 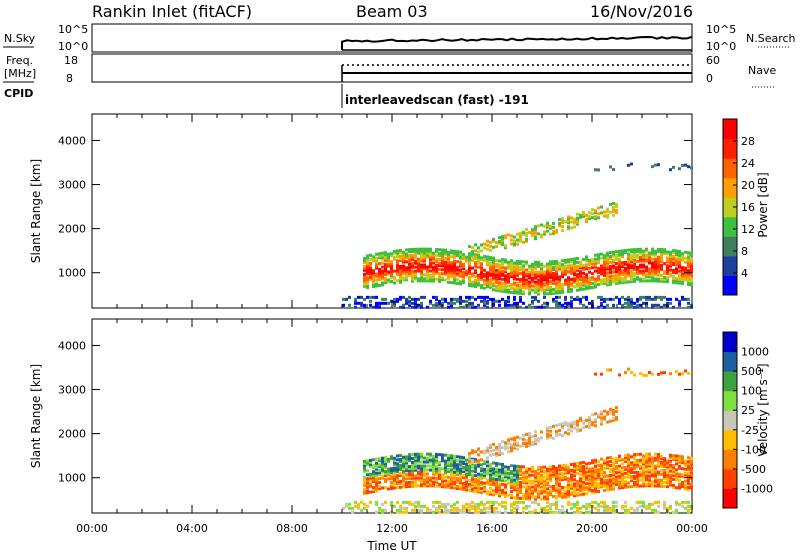 I want to click on colorbar-frame, so click(x=730, y=420).